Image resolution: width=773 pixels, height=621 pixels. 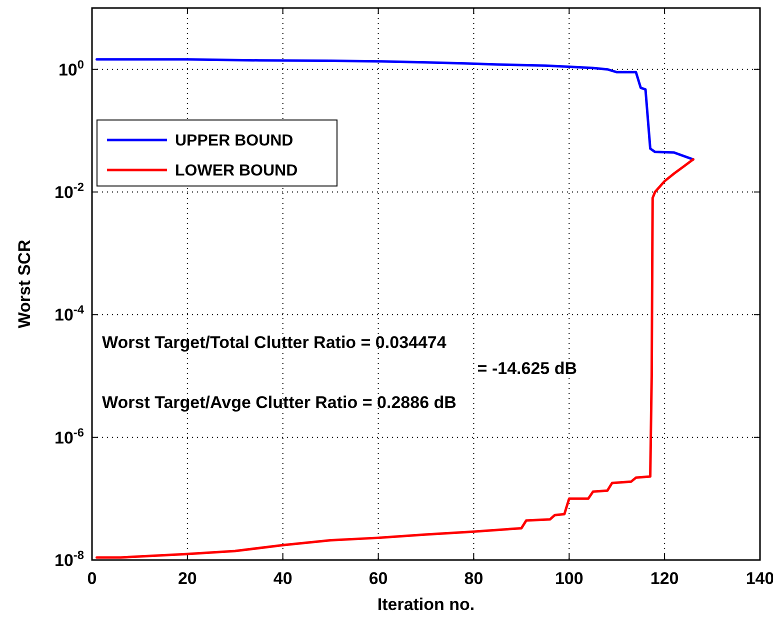 What do you see at coordinates (234, 141) in the screenshot?
I see `legend-label: UPPER BOUND` at bounding box center [234, 141].